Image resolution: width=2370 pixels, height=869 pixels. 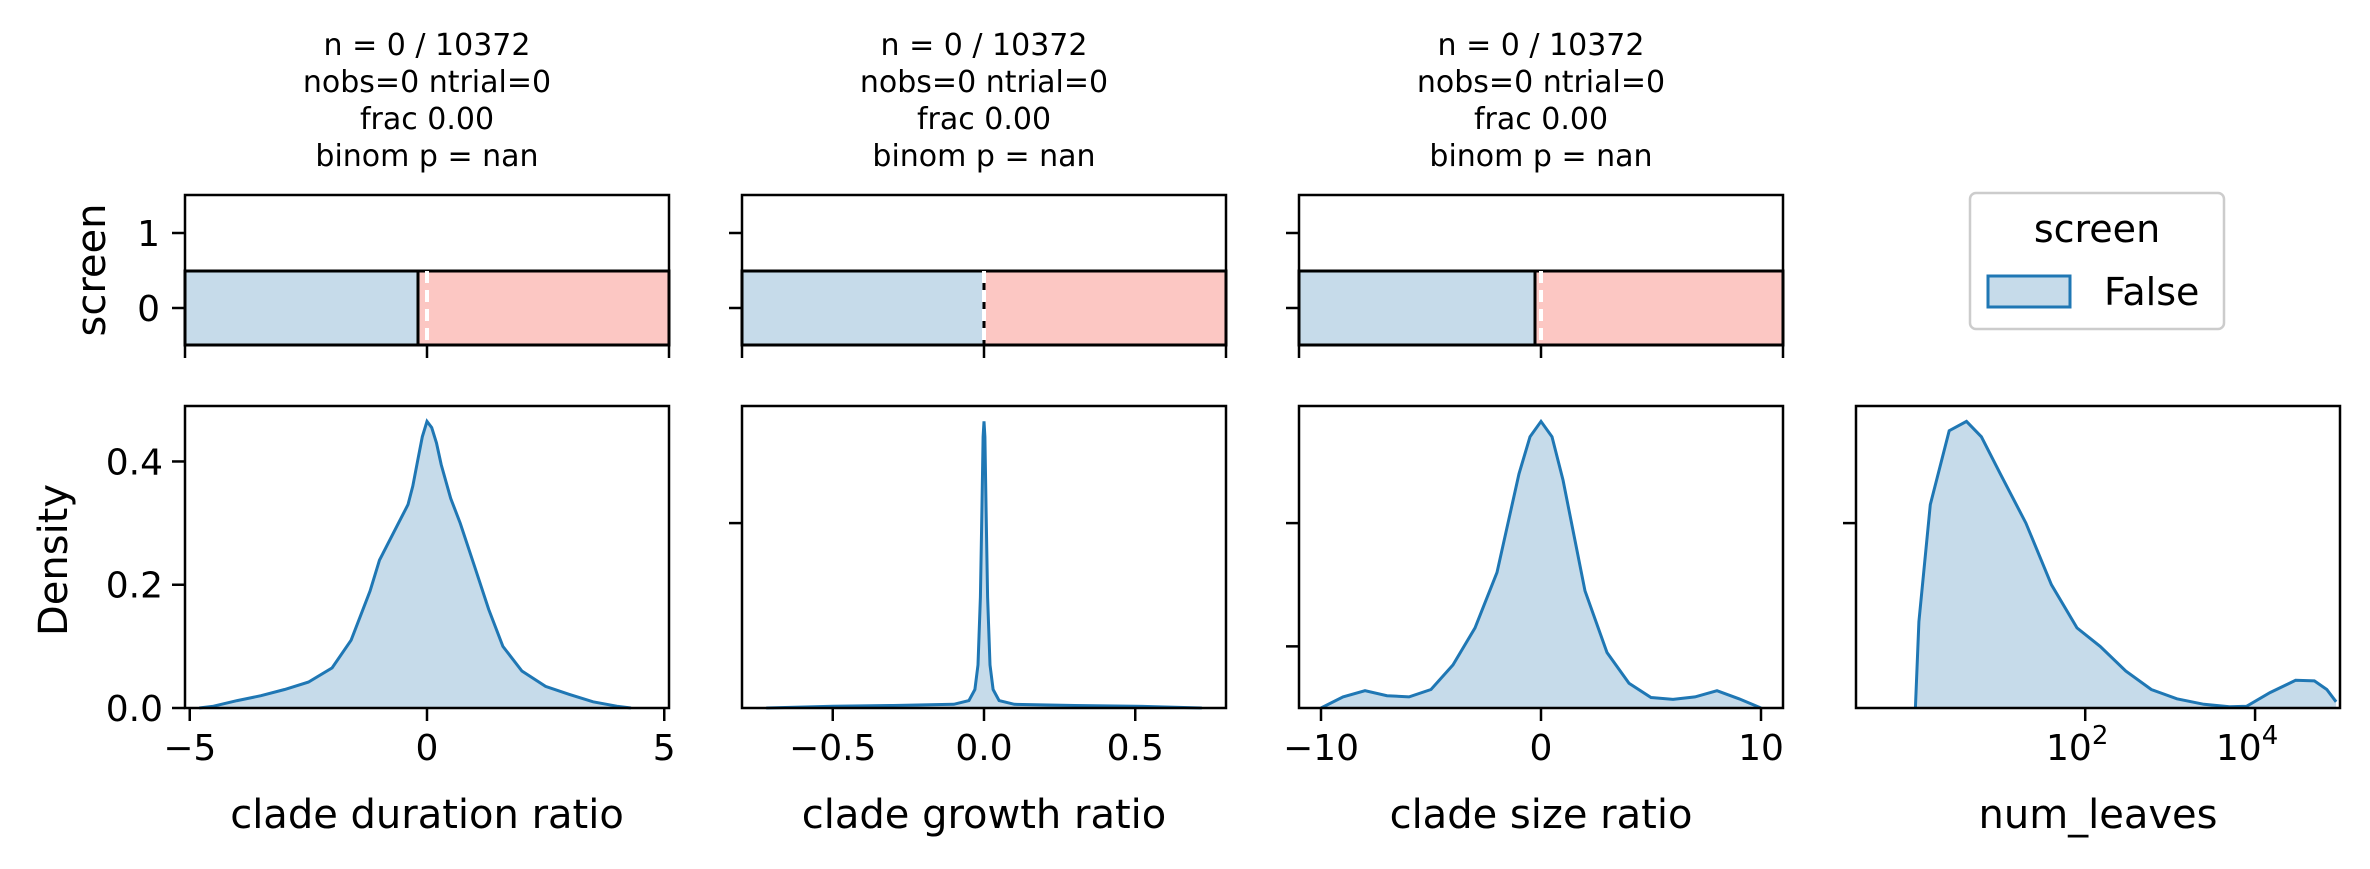 I want to click on panel-title-2-line-3: frac 0.00, so click(x=984, y=119).